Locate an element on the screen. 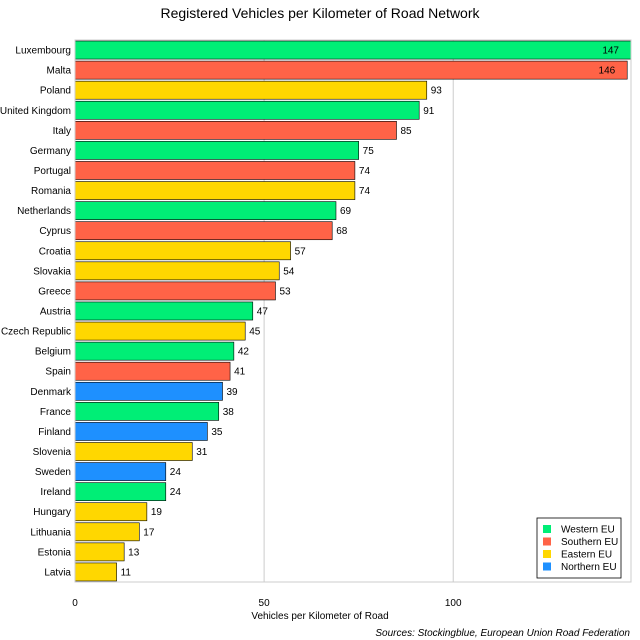  category-label: Spain is located at coordinates (58, 372).